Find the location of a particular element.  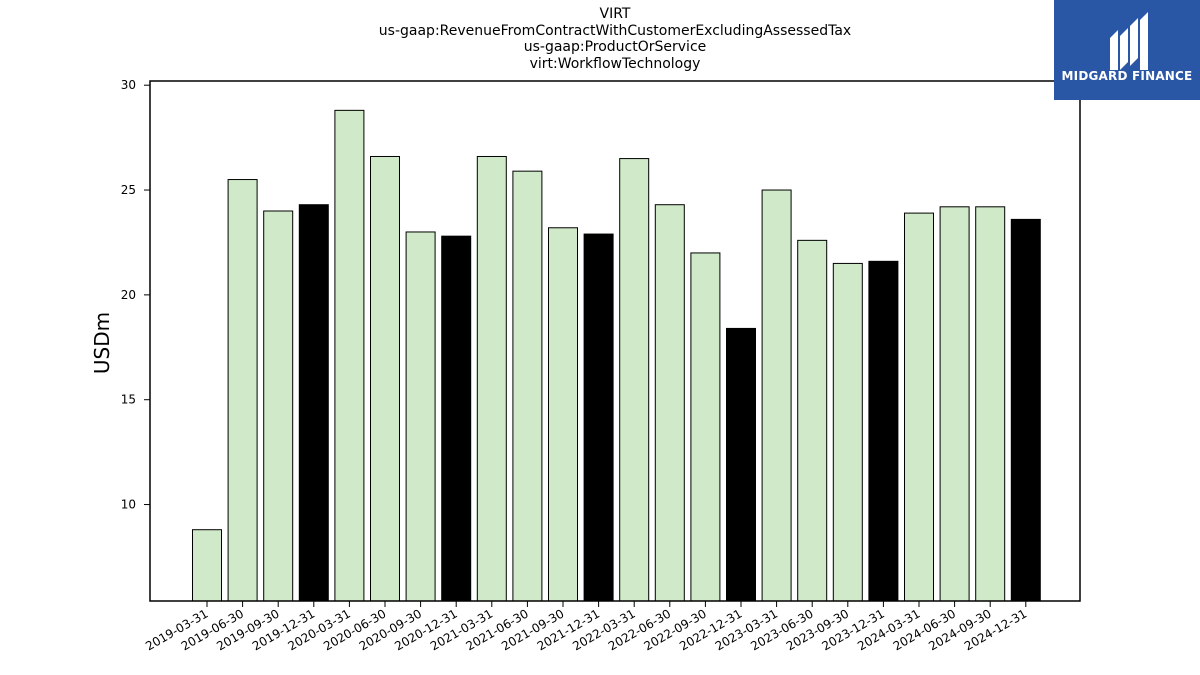

y-axis: 10 15 20 25 30 is located at coordinates (135, 295).